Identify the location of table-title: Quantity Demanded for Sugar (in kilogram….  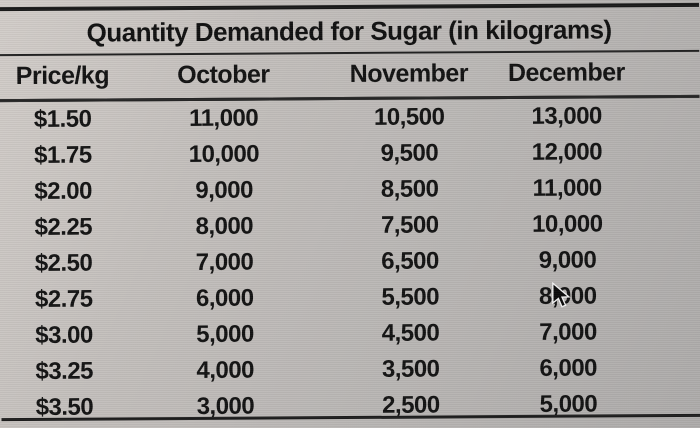
(349, 31).